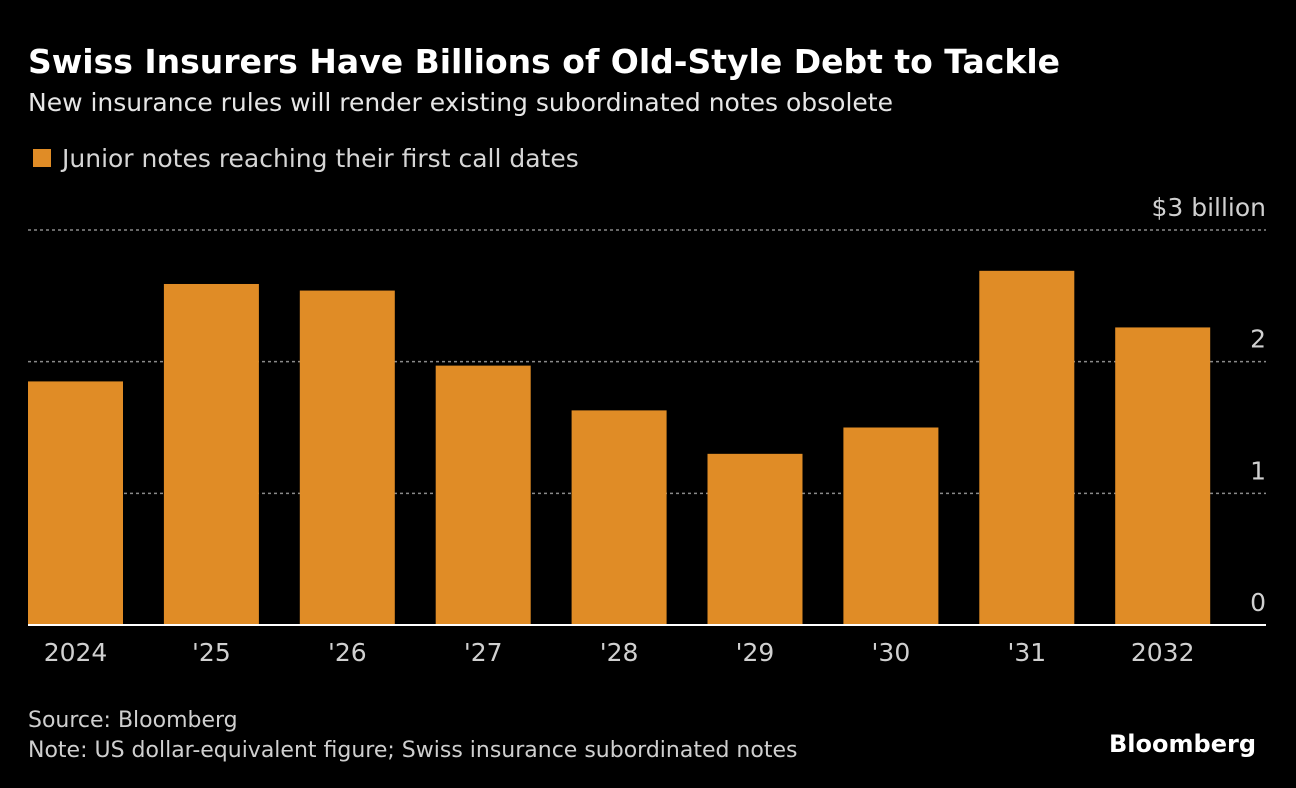 The image size is (1296, 788). Describe the element at coordinates (42, 158) in the screenshot. I see `legend-swatch` at that location.